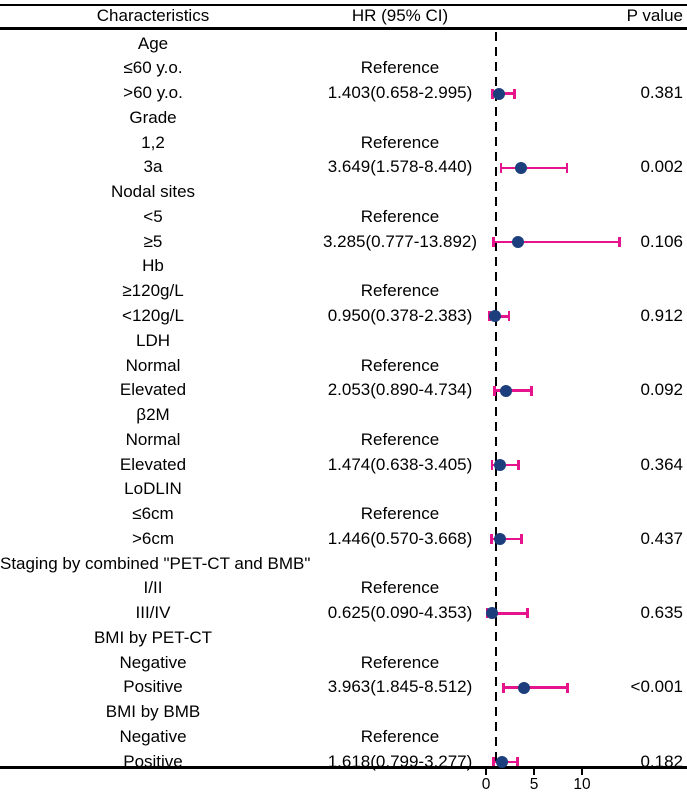  I want to click on hr-ci-text: 3.649(1.578-8.440), so click(400, 167).